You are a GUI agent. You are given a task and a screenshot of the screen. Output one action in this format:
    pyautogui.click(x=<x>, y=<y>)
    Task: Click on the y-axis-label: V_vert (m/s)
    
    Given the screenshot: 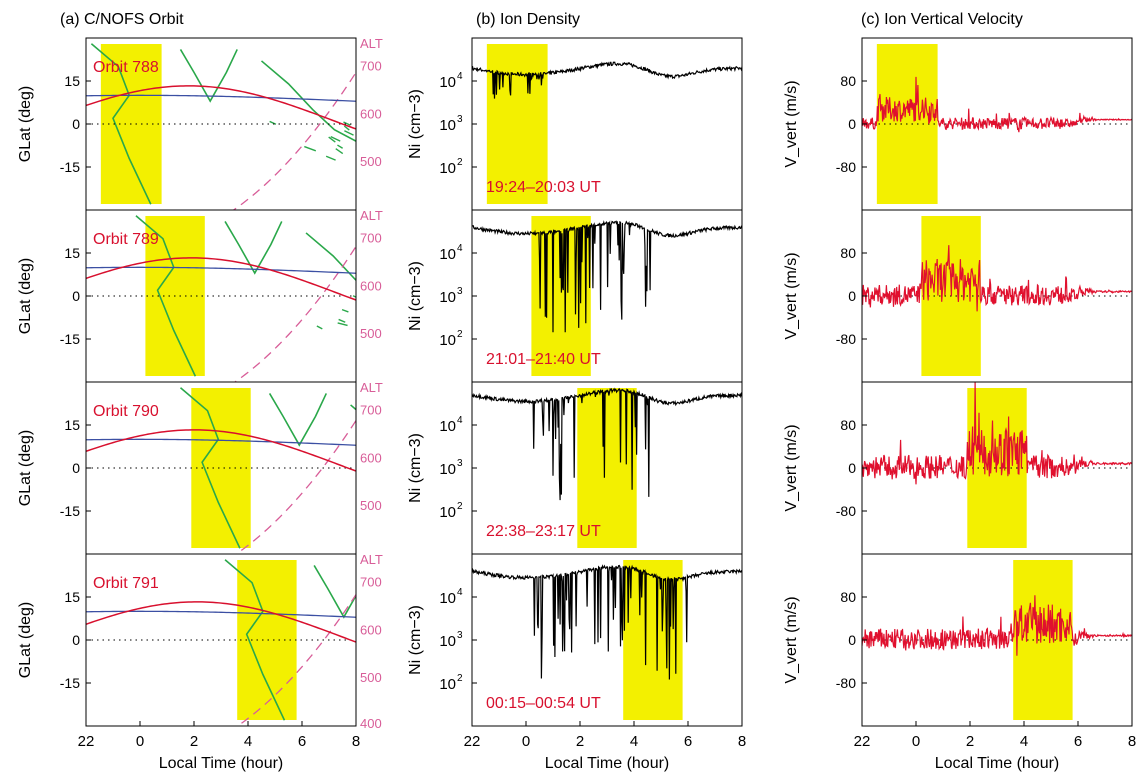 What is the action you would take?
    pyautogui.click(x=791, y=295)
    